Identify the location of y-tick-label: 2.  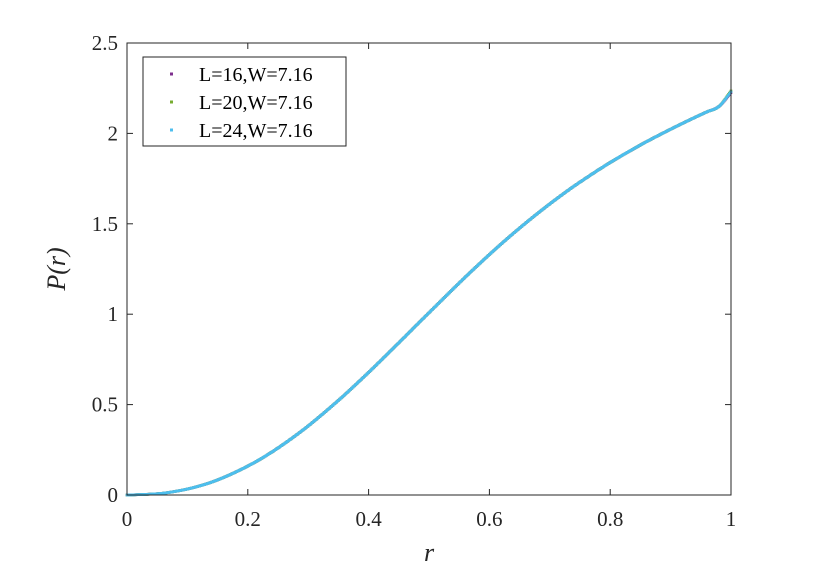
(113, 133).